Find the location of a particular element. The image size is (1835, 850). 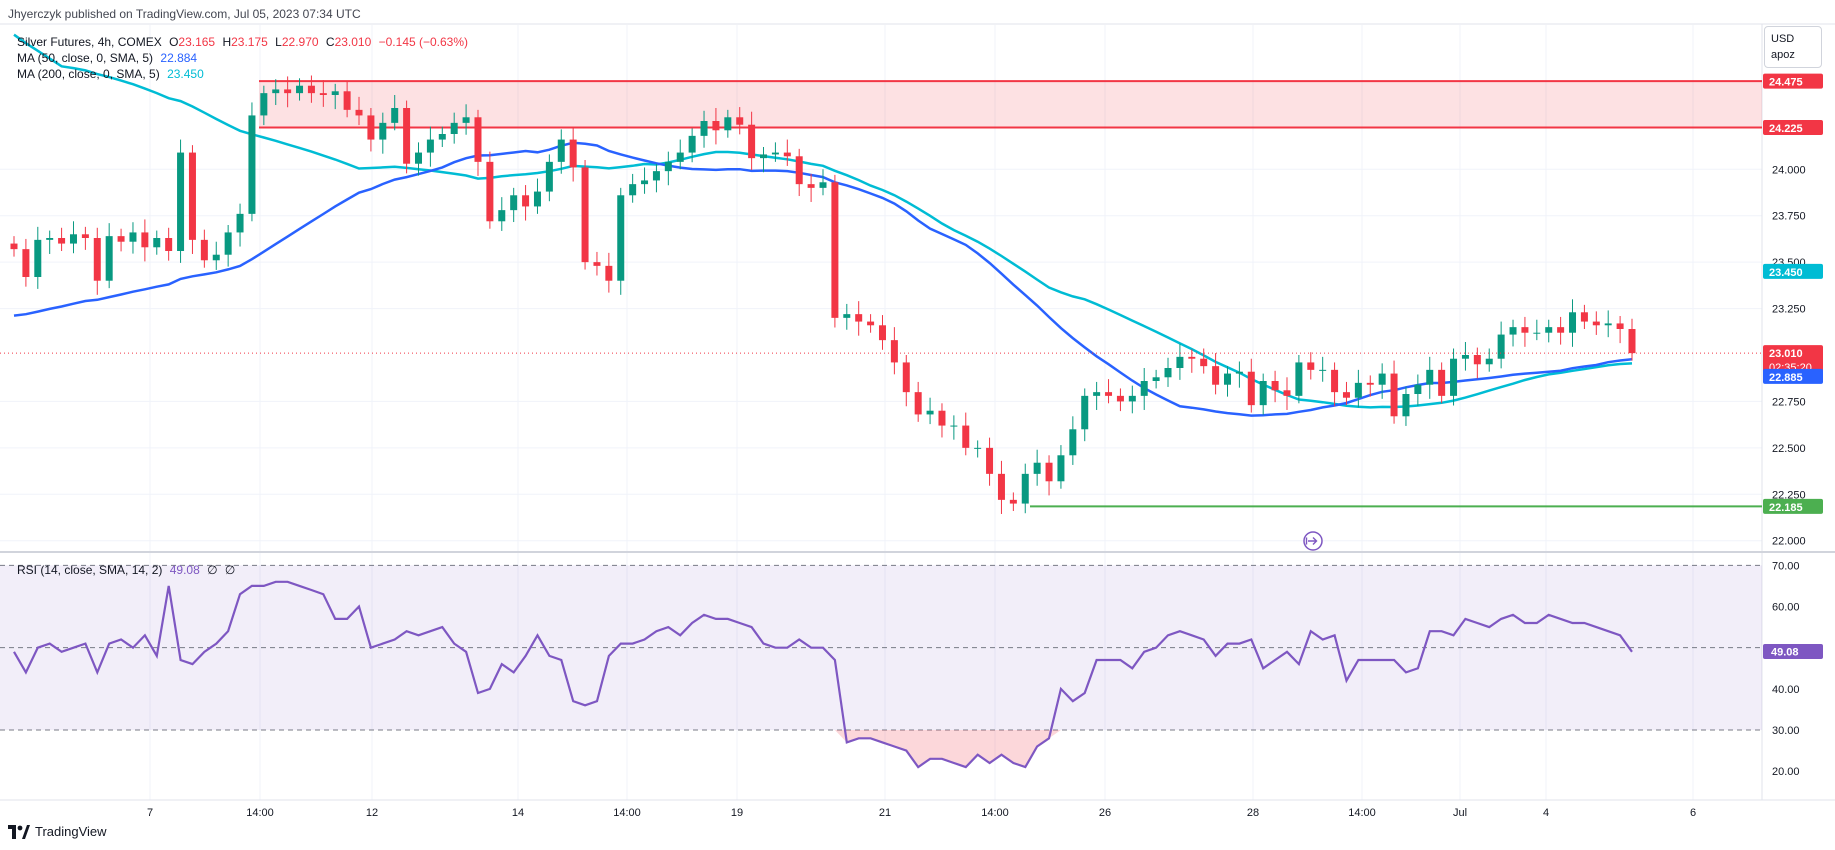

ma200-value: 23.450 is located at coordinates (185, 74).